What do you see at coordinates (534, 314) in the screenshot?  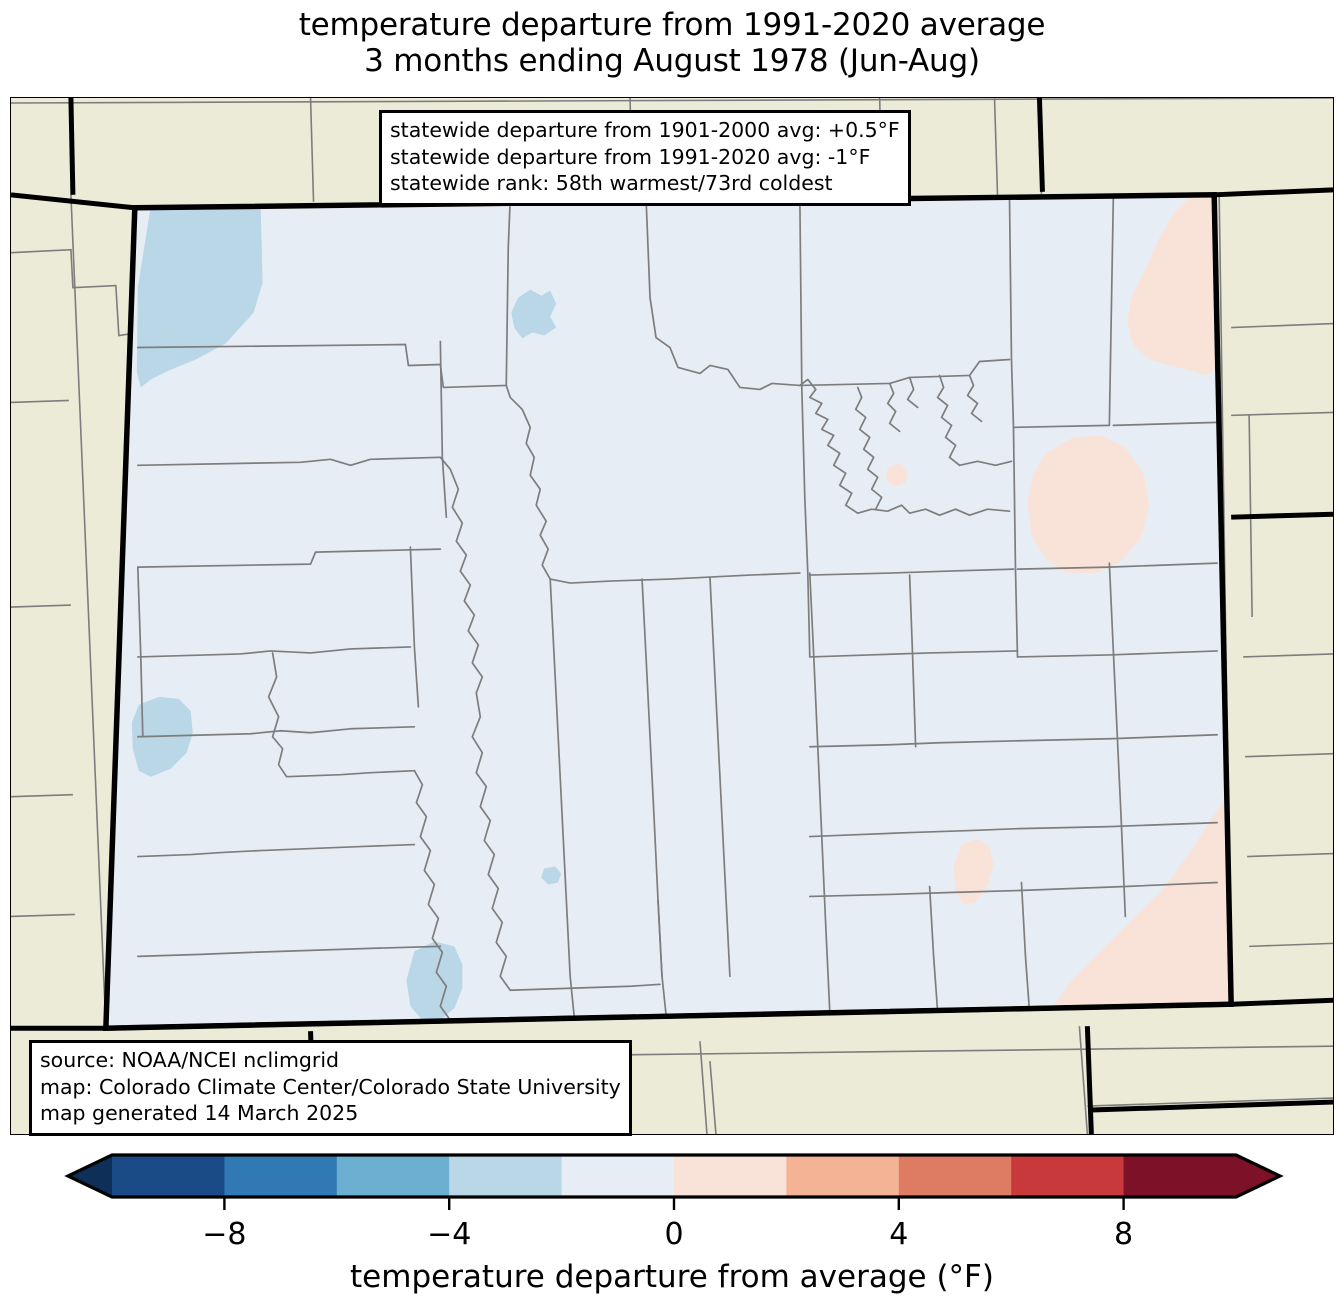 I see `anomaly-patch-north-central-cool` at bounding box center [534, 314].